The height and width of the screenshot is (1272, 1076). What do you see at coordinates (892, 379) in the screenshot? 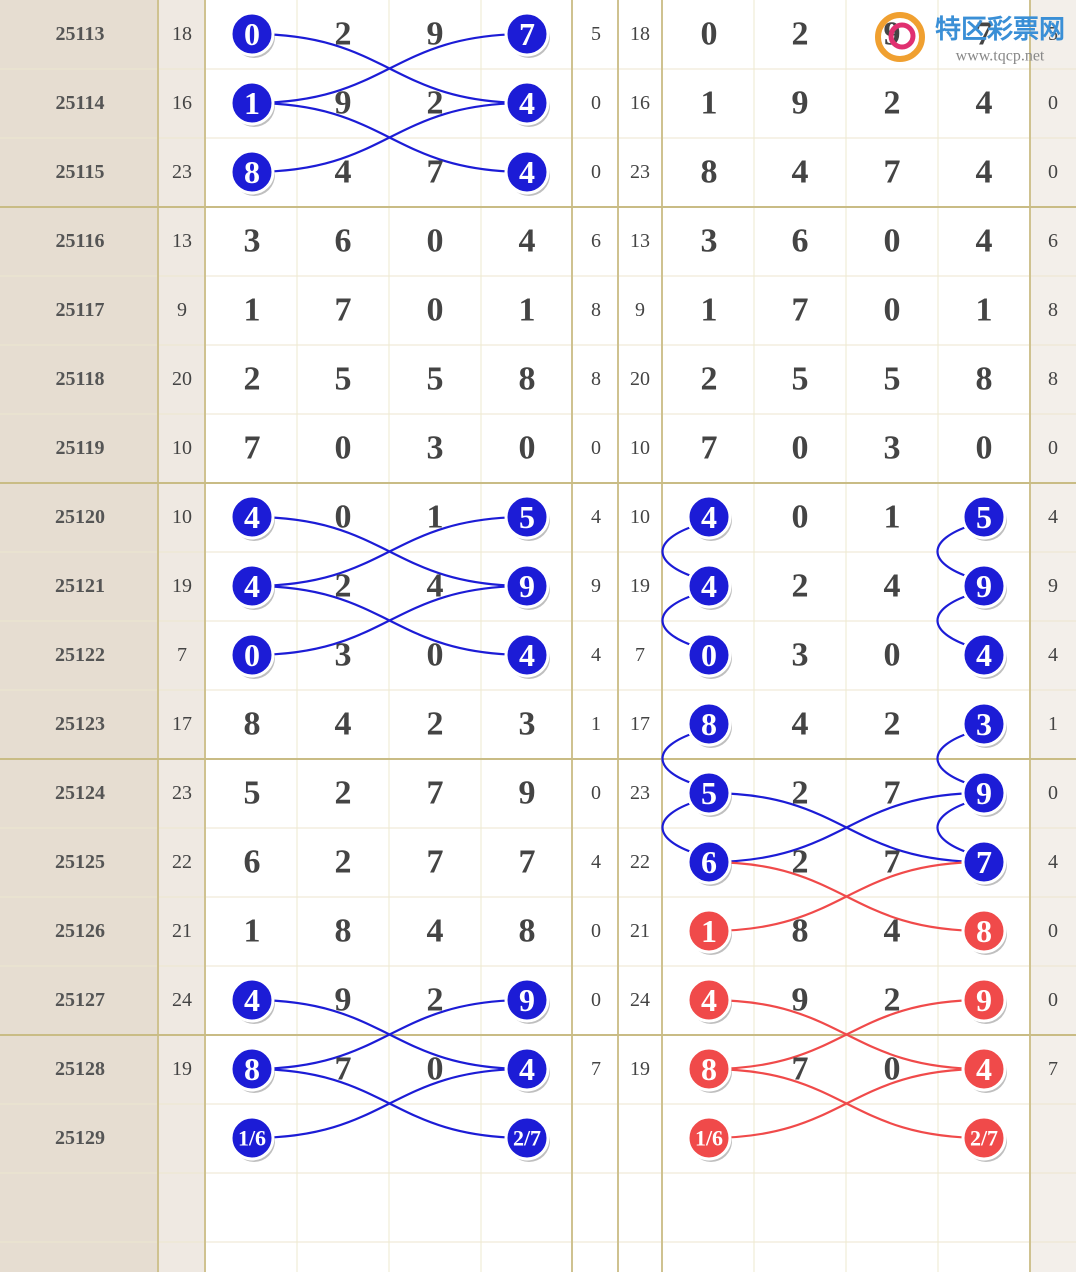
I see `digit: 5` at bounding box center [892, 379].